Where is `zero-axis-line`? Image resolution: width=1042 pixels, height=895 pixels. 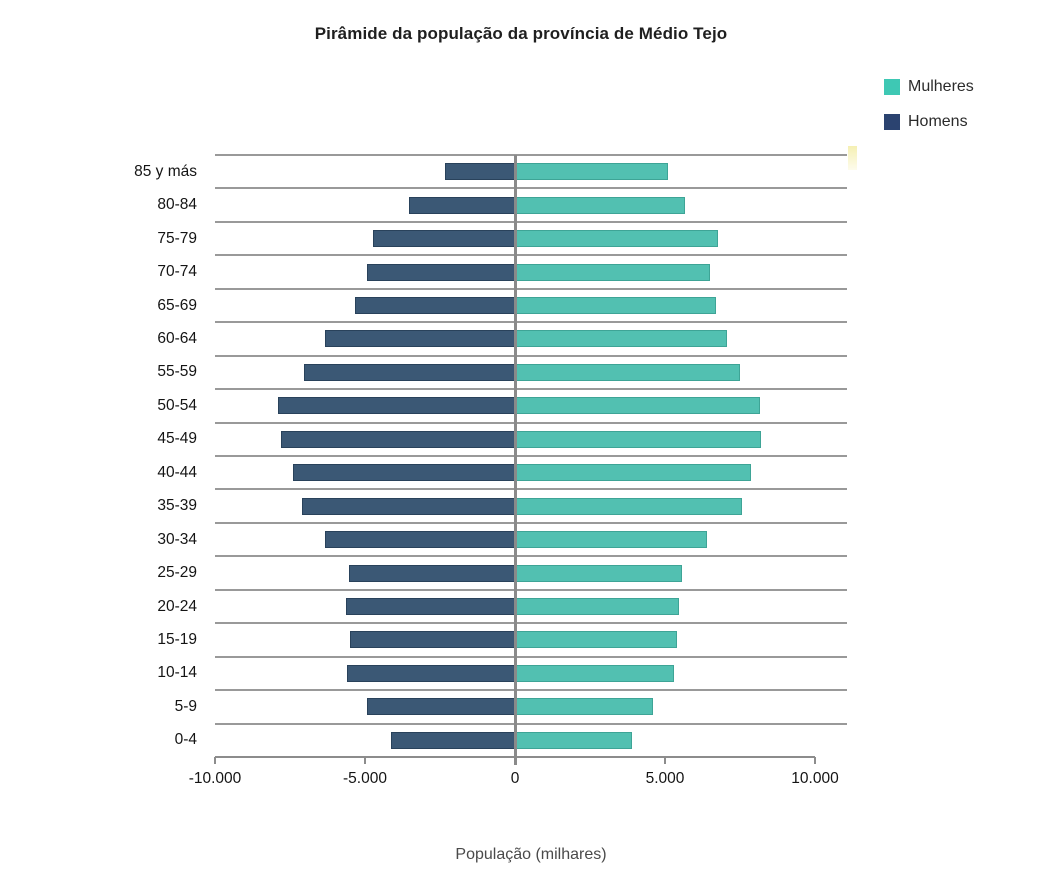
zero-axis-line is located at coordinates (515, 460).